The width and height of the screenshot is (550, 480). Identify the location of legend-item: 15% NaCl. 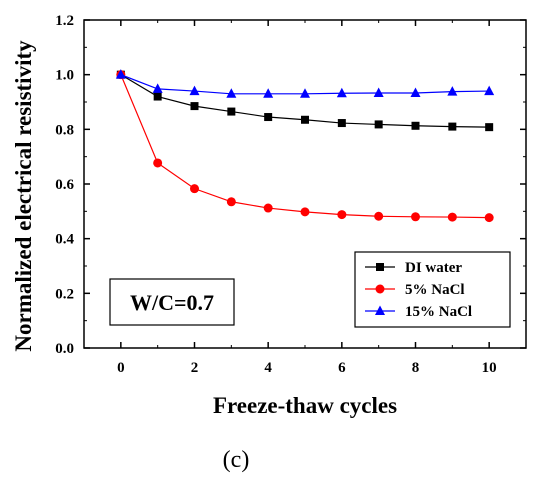
(418, 312).